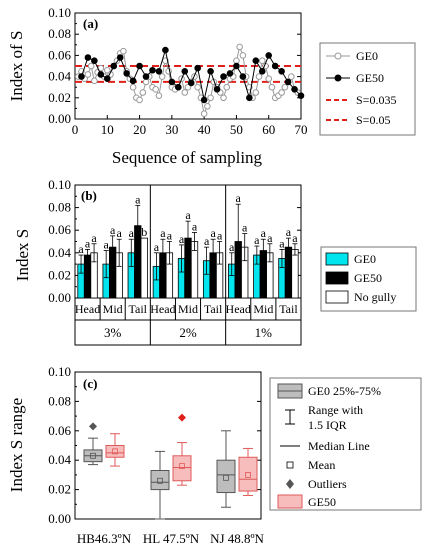  I want to click on panel-a-ytick-label: 0.06, so click(59, 54).